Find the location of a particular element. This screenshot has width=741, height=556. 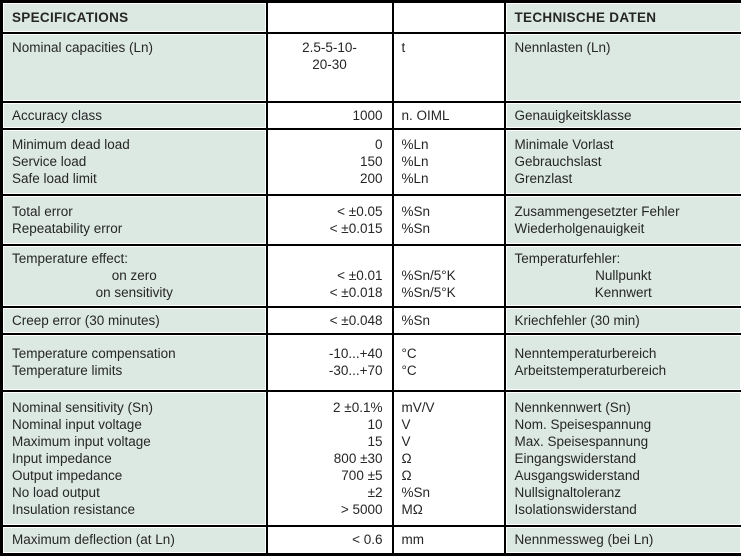

value-cell: < ±0.01< ±0.018 is located at coordinates (330, 276).